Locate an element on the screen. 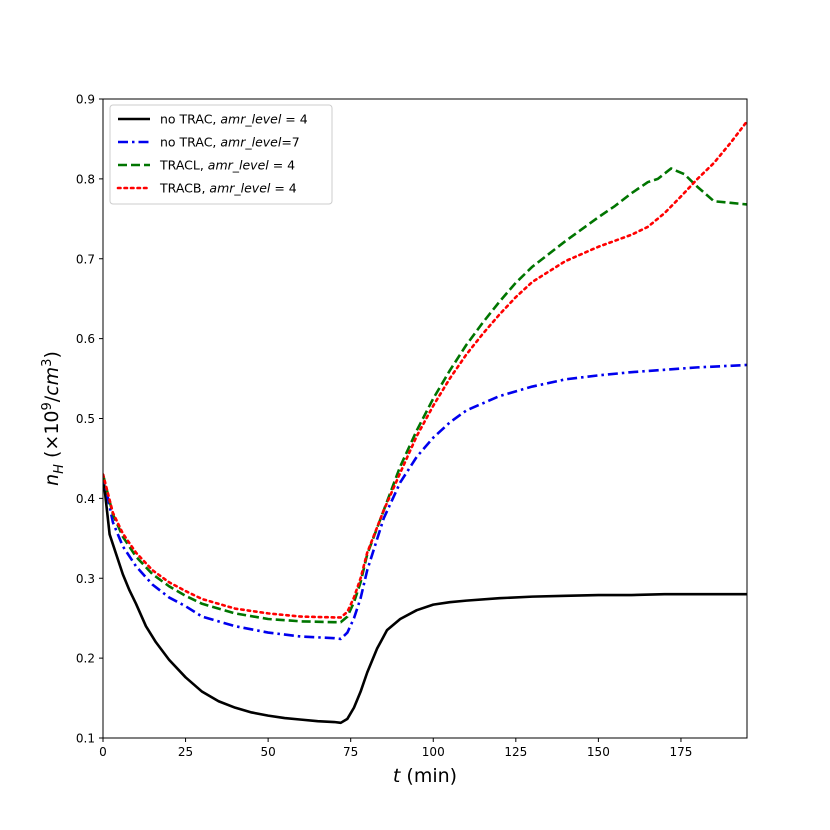  y-tick-label: 0.9 is located at coordinates (85, 100).